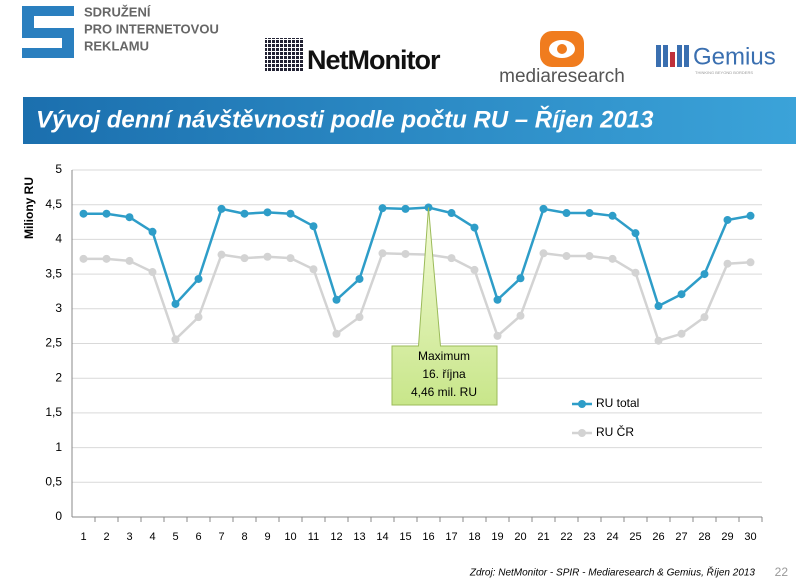 Image resolution: width=800 pixels, height=588 pixels. Describe the element at coordinates (58, 169) in the screenshot. I see `y-tick-label: 5` at that location.